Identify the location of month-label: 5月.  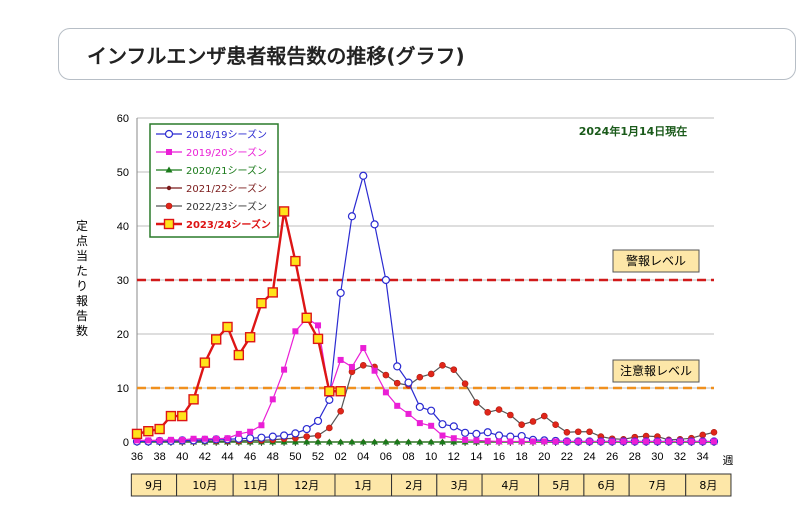
(561, 485).